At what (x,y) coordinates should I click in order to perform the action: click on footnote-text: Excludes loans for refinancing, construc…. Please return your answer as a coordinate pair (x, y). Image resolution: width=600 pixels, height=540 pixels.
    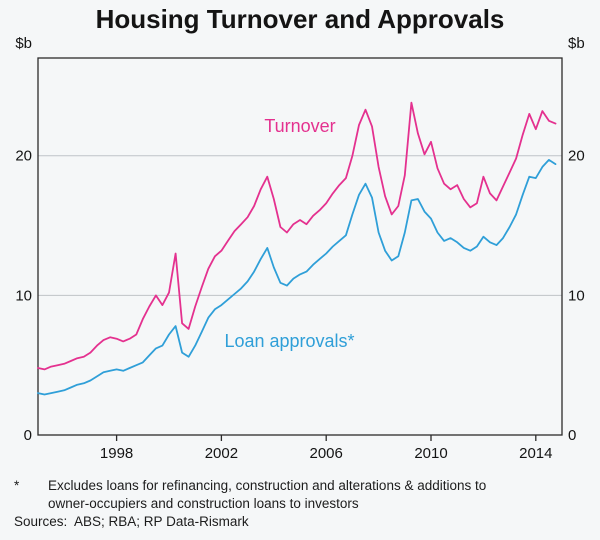
    Looking at the image, I should click on (267, 494).